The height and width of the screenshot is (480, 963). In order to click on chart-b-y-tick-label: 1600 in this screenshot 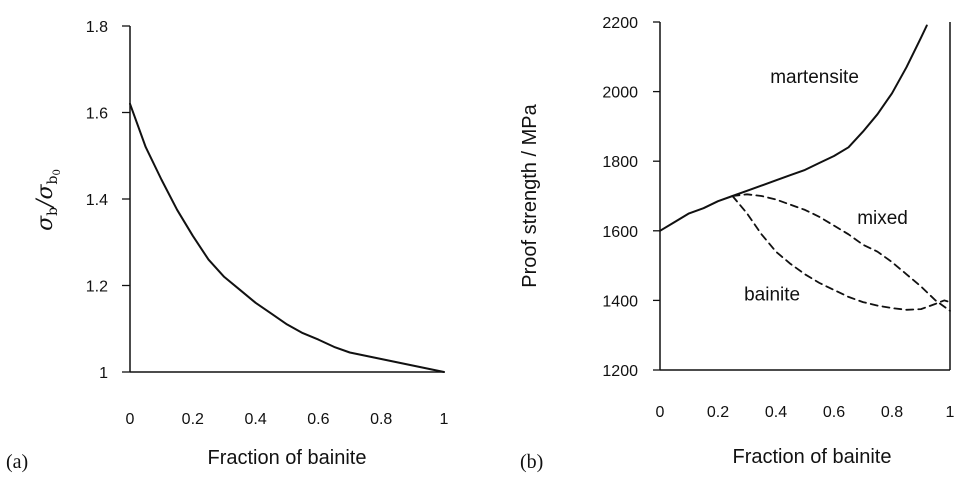, I will do `click(620, 232)`.